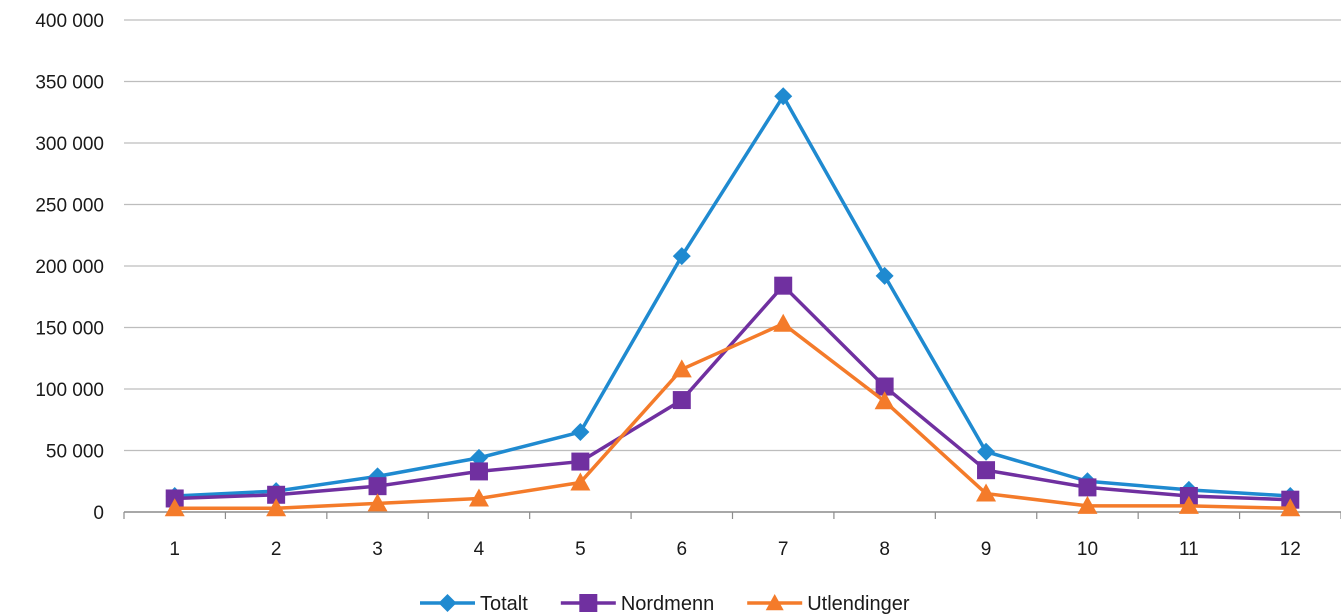 The width and height of the screenshot is (1341, 616). I want to click on x-axis-tick-labels: 1 2 3 4 5 6 7 8 9 10 11 12, so click(732, 536).